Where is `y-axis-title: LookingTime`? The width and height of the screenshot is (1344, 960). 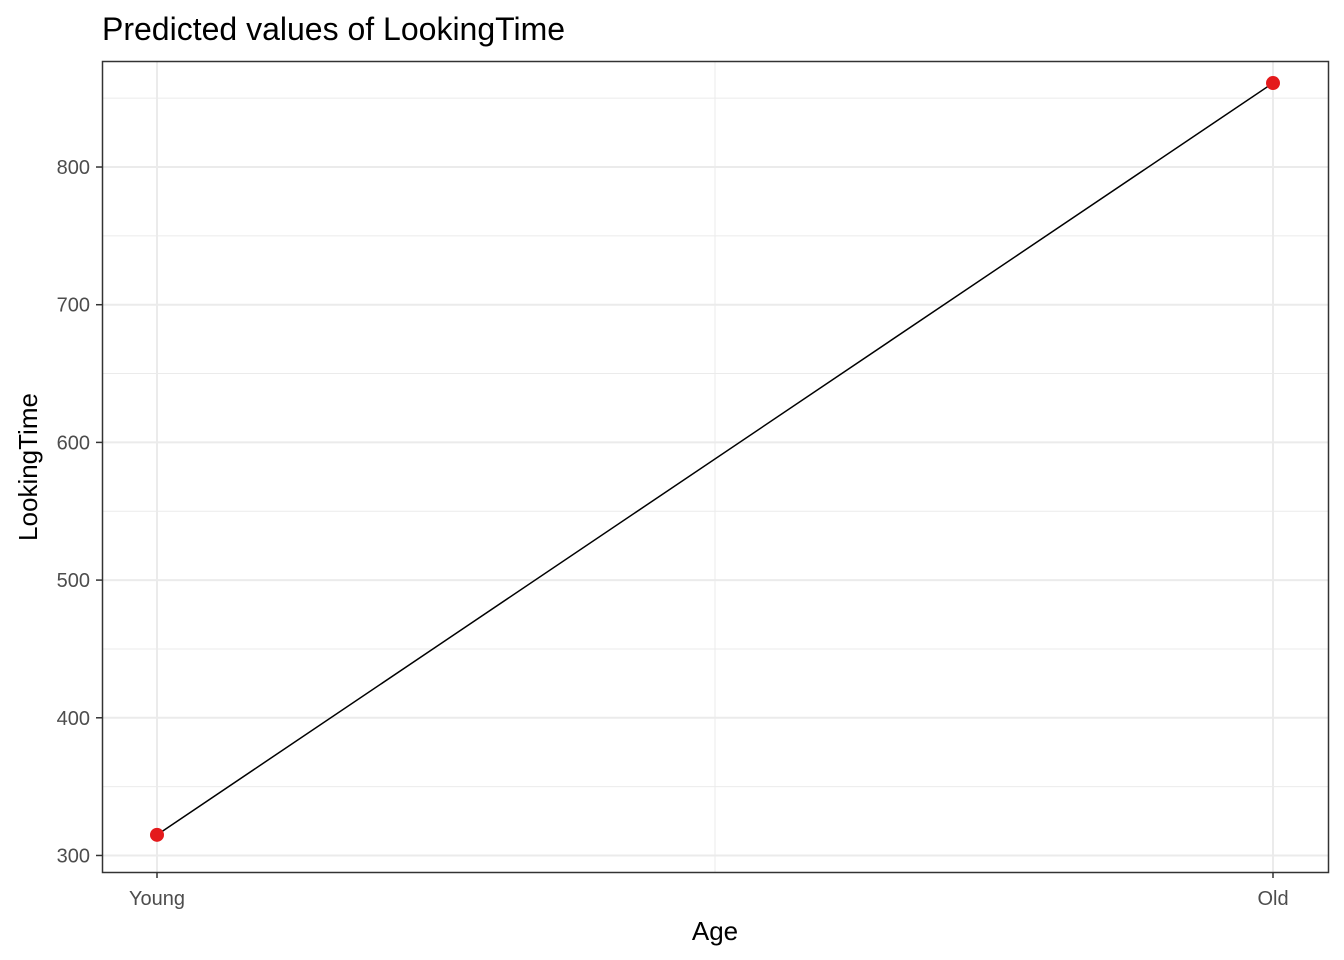 y-axis-title: LookingTime is located at coordinates (28, 467).